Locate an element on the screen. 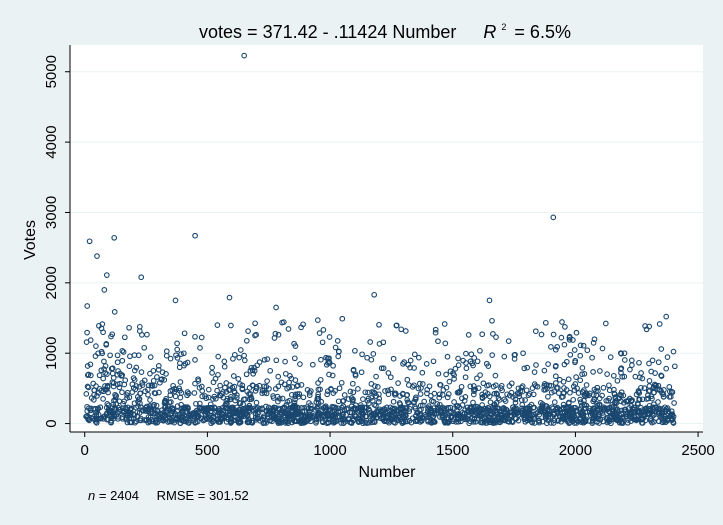 Image resolution: width=723 pixels, height=525 pixels. y-tick-label: 0 is located at coordinates (51, 423).